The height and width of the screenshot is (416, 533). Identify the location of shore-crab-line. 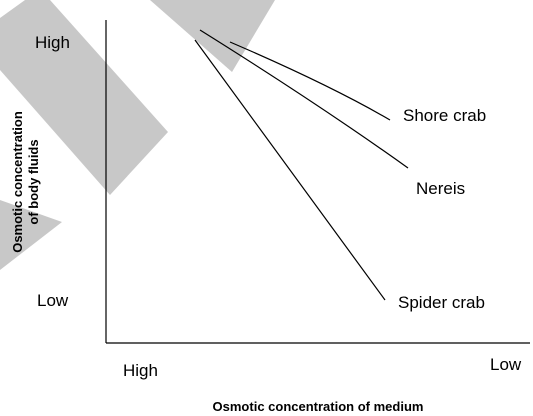
(310, 81).